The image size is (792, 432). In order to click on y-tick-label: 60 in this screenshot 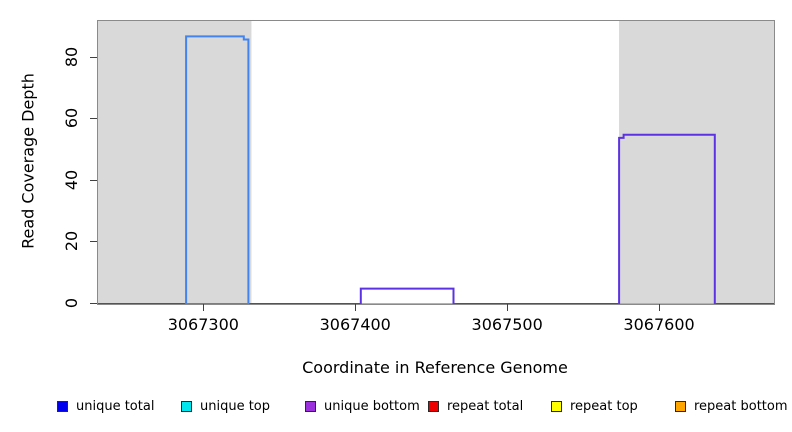, I will do `click(71, 118)`.